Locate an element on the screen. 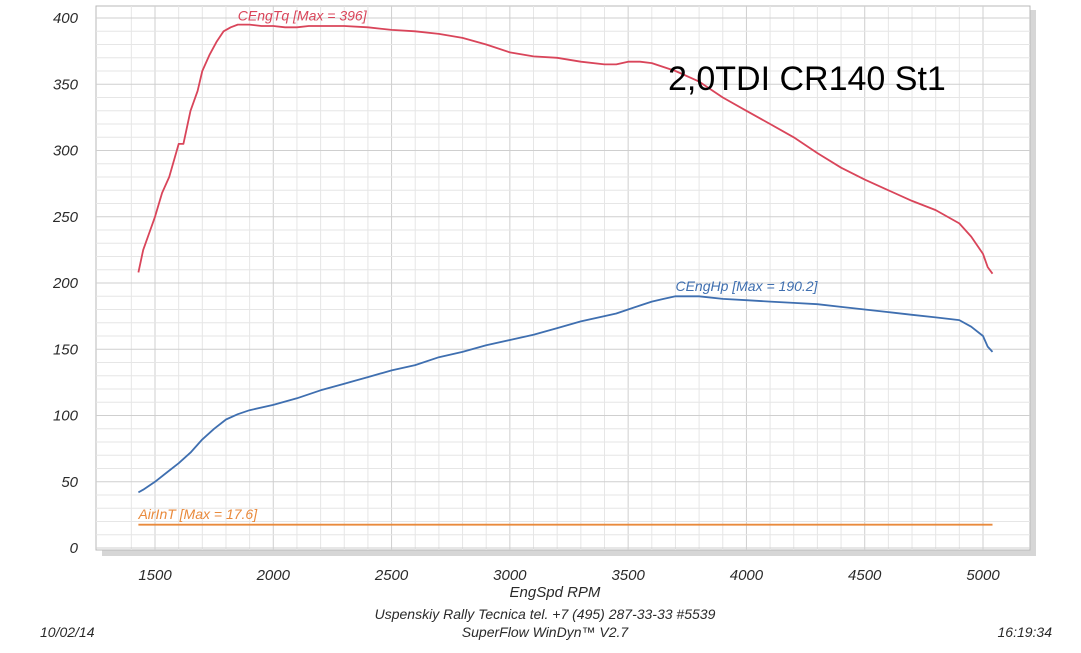 The image size is (1081, 653). y-tick-label: 200 is located at coordinates (65, 283).